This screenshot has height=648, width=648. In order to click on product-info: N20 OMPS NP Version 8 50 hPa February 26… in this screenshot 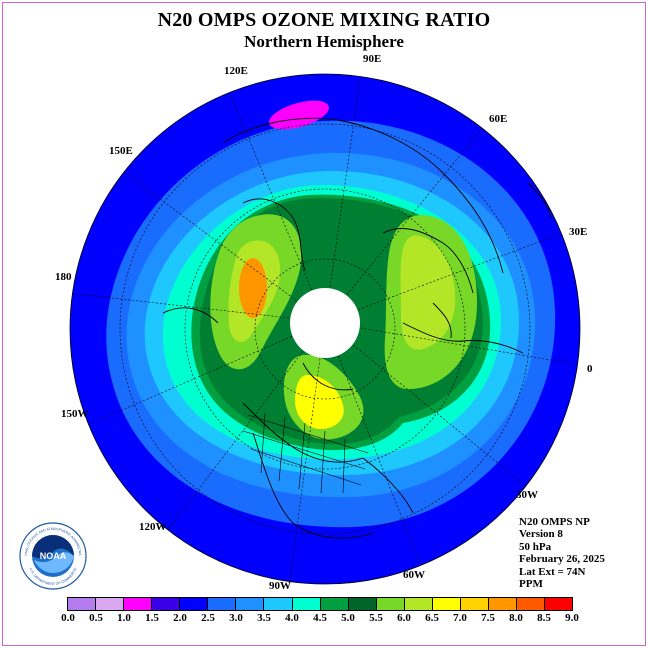, I will do `click(562, 553)`.